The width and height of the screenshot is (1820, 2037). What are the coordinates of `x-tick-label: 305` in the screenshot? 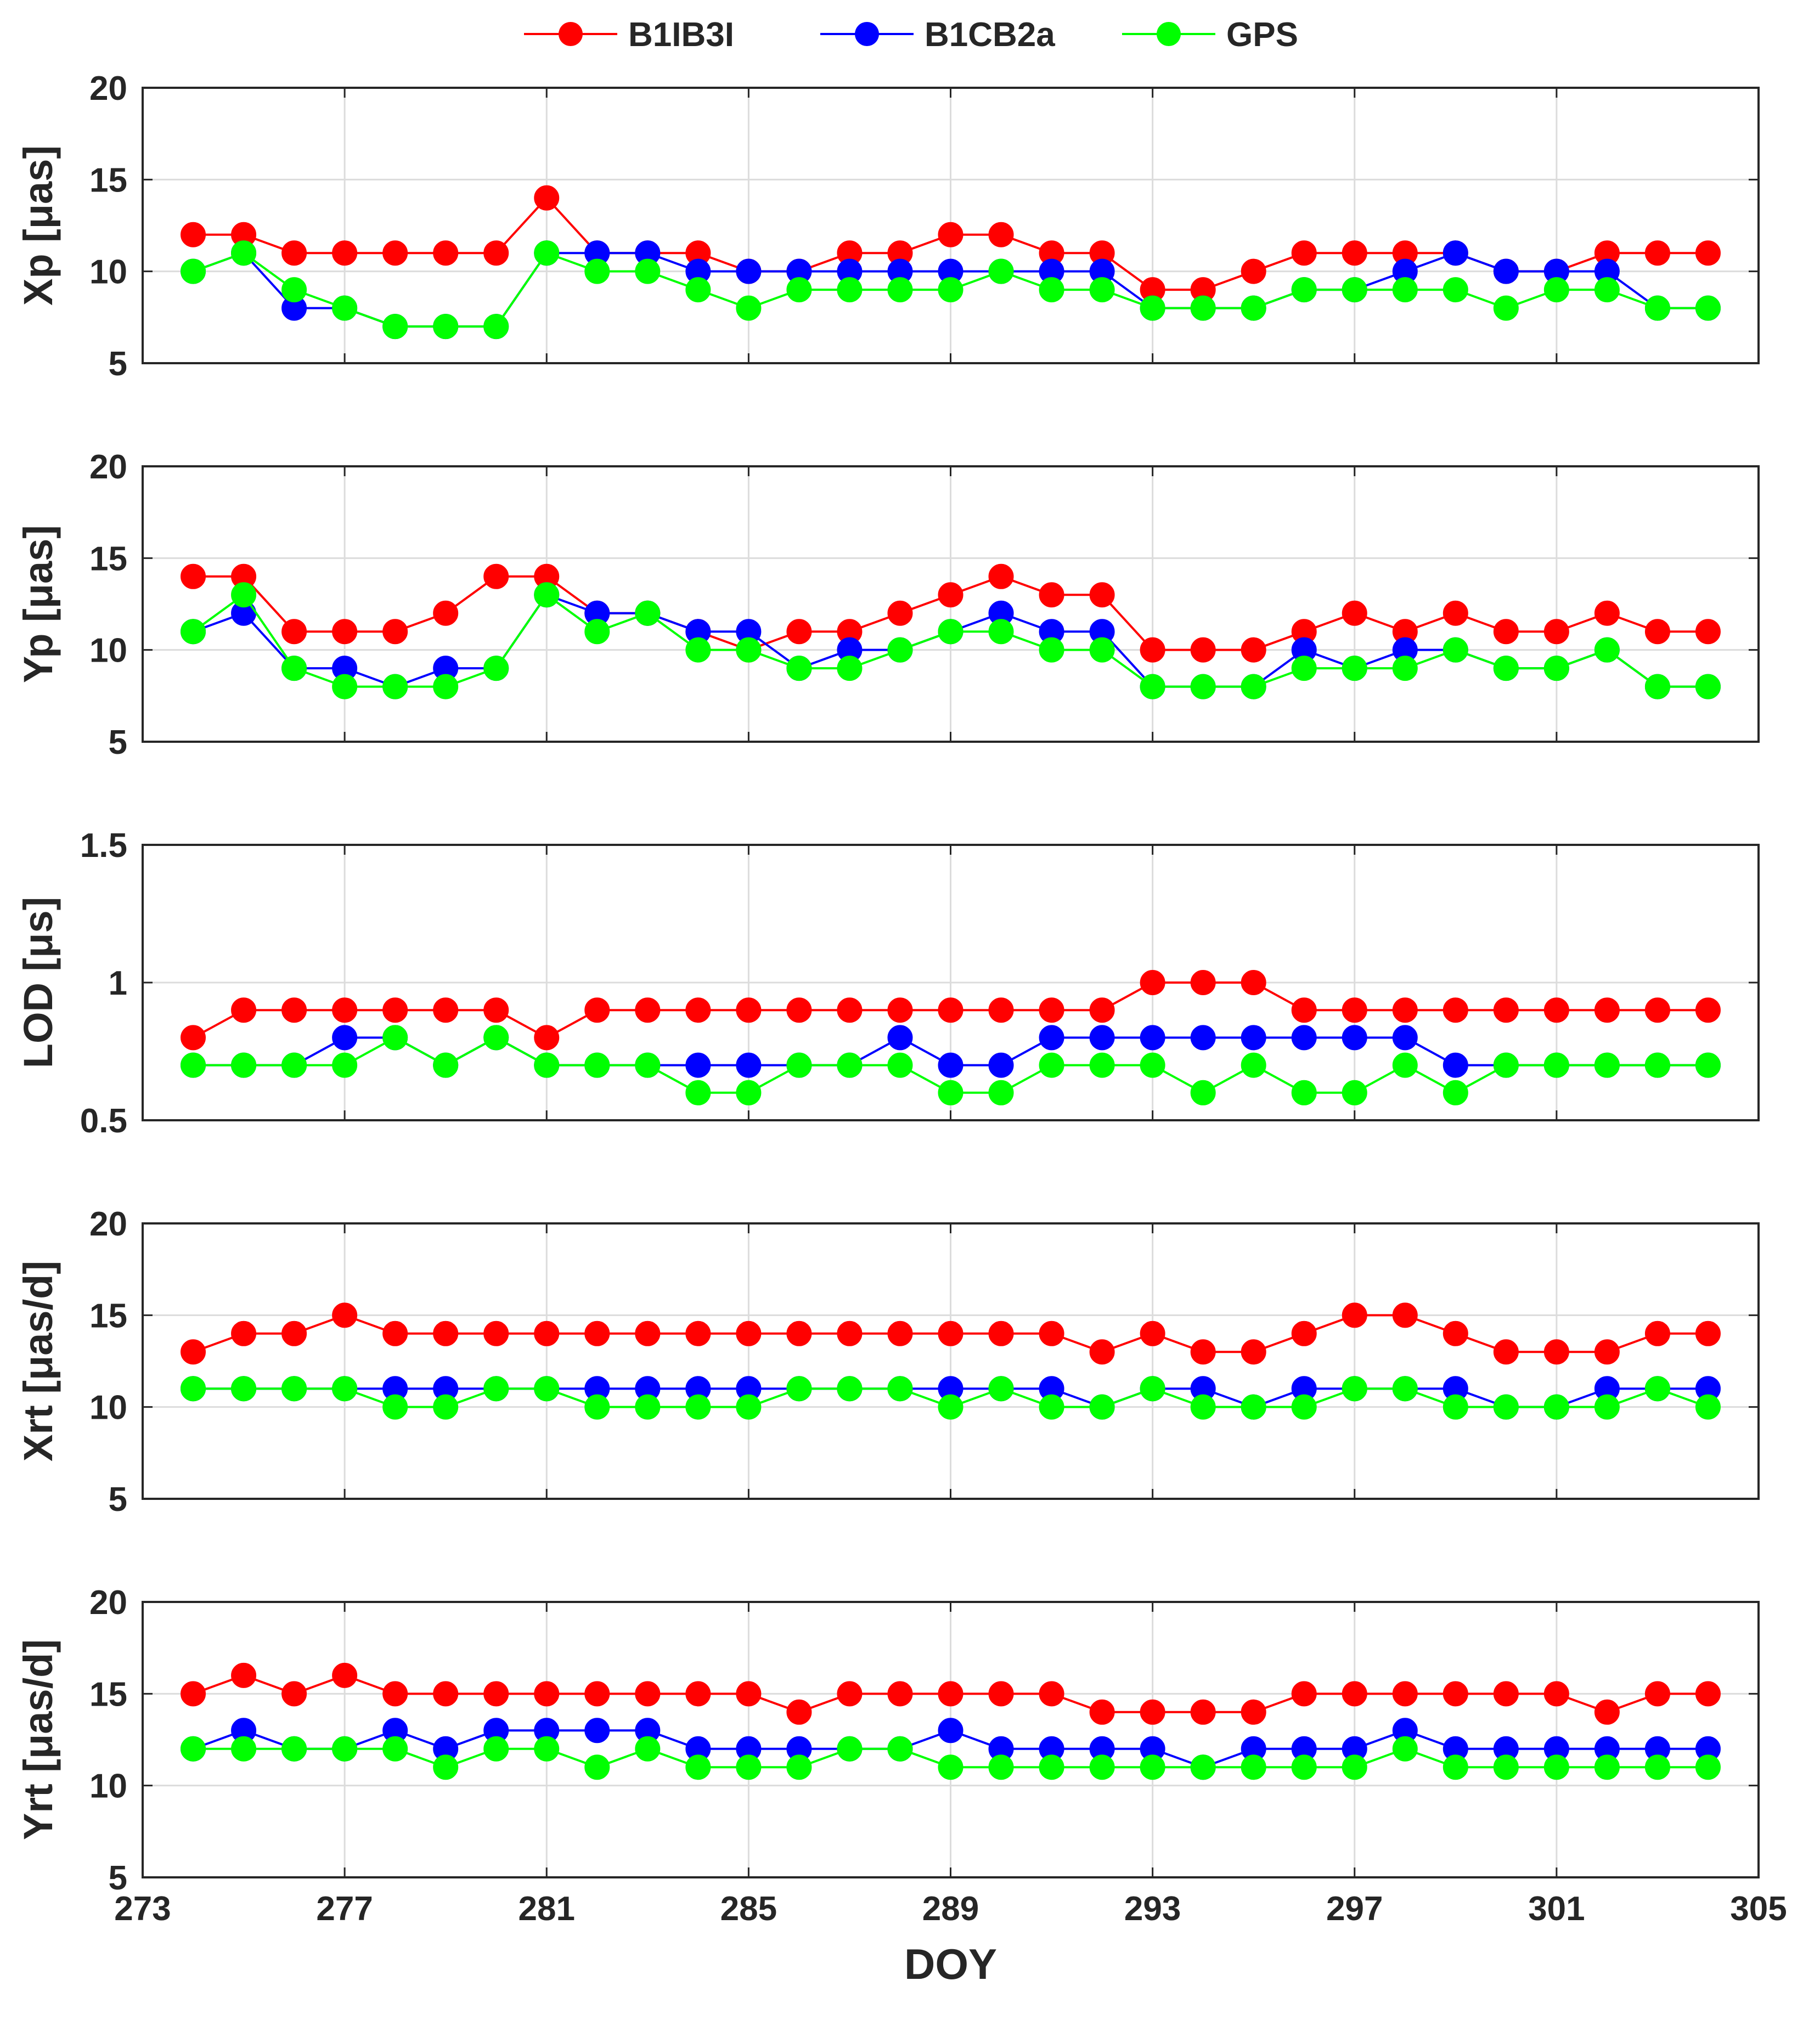 It's located at (1758, 1909).